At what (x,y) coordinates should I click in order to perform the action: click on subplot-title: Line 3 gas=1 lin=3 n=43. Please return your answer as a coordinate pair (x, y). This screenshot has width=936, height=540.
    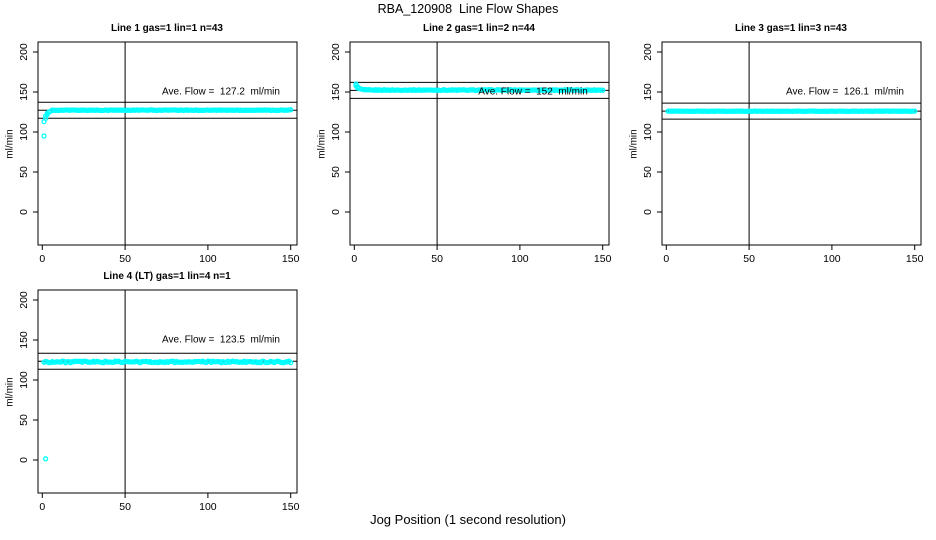
    Looking at the image, I should click on (791, 28).